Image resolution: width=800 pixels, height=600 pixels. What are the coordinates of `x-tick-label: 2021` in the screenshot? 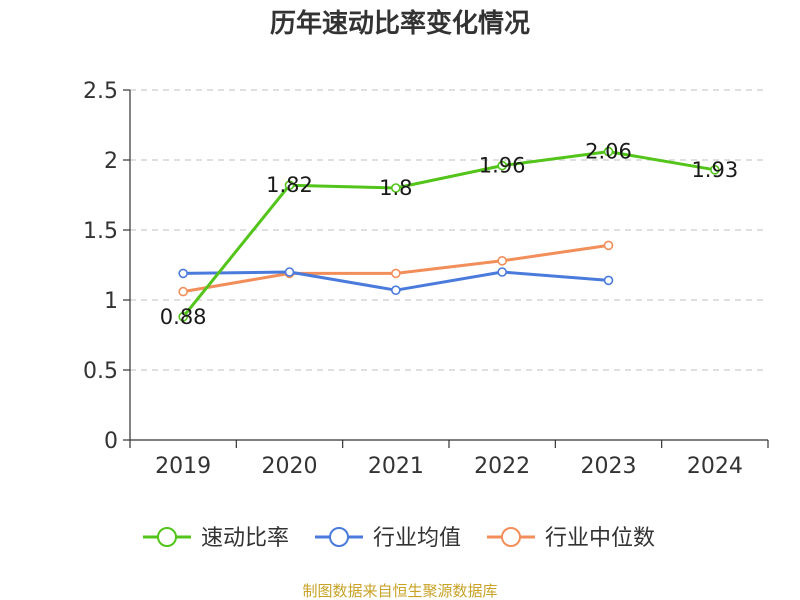 It's located at (396, 466).